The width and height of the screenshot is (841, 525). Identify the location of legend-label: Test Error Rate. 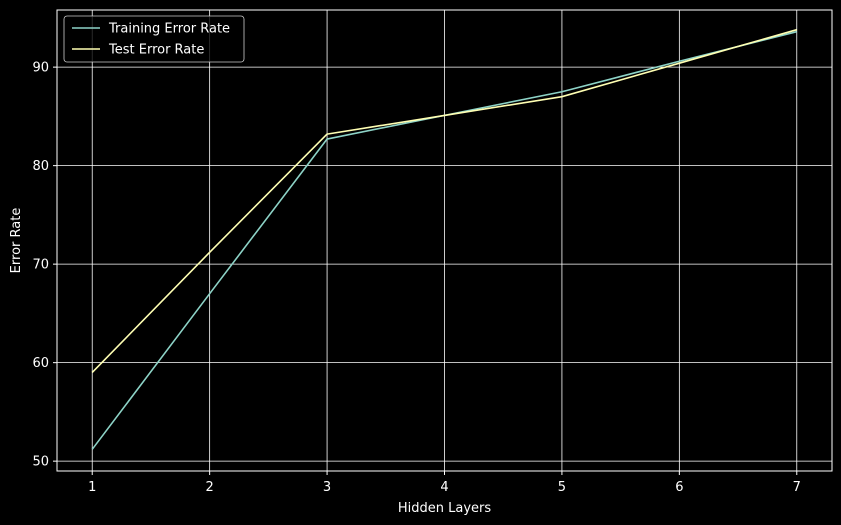
(156, 50).